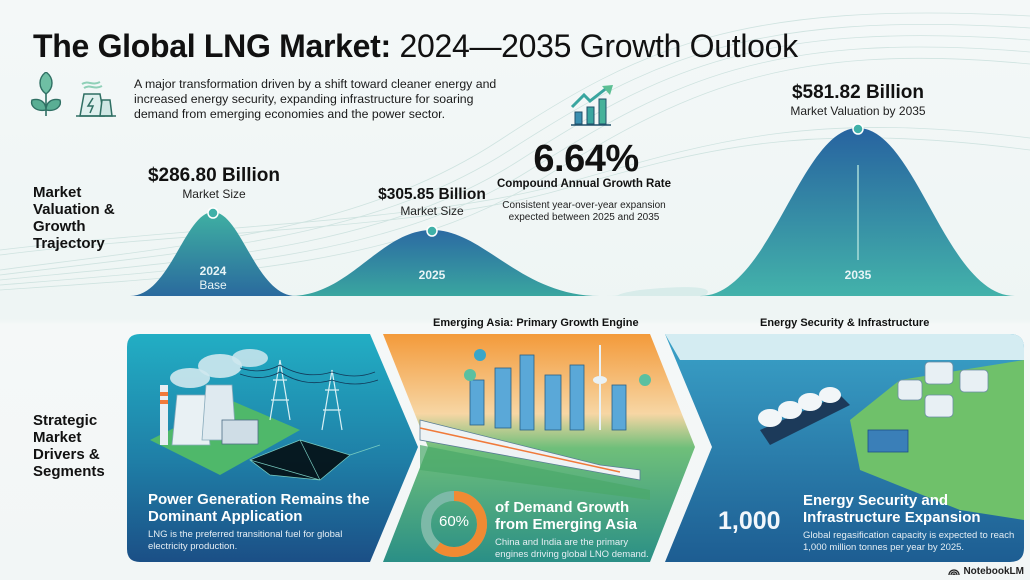  I want to click on hill-label-2025: 2025, so click(432, 275).